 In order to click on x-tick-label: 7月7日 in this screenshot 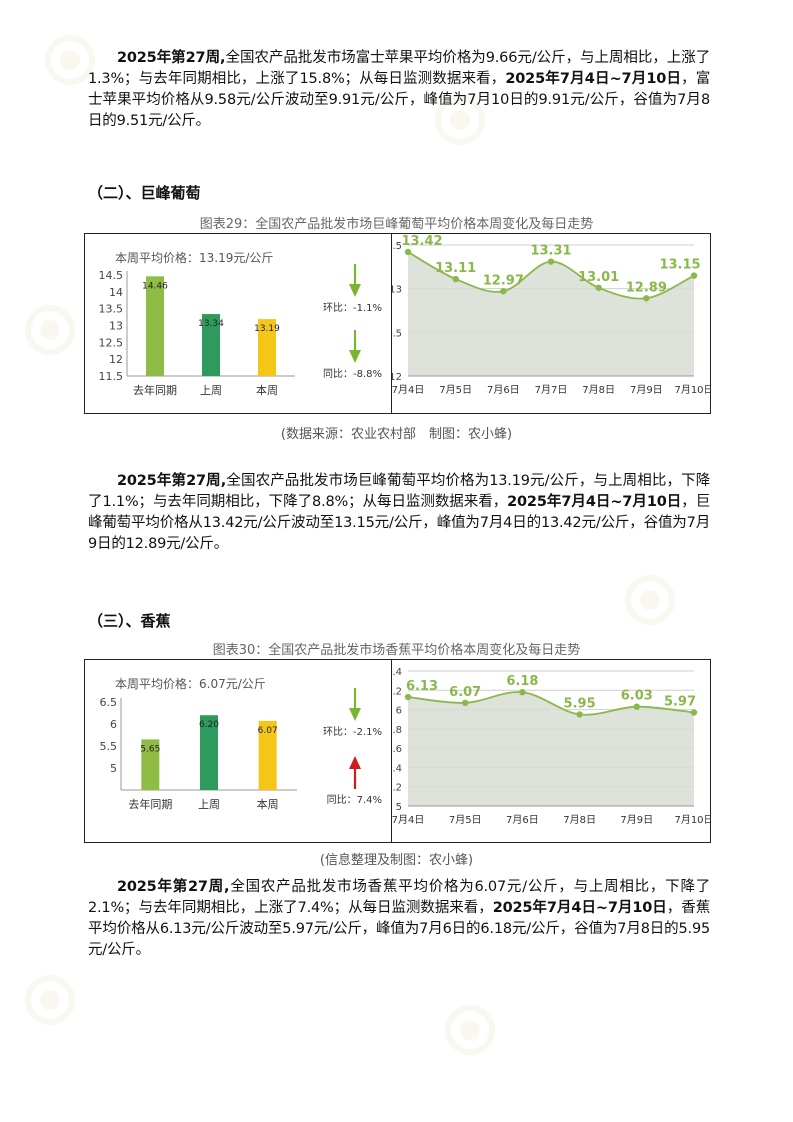, I will do `click(551, 390)`.